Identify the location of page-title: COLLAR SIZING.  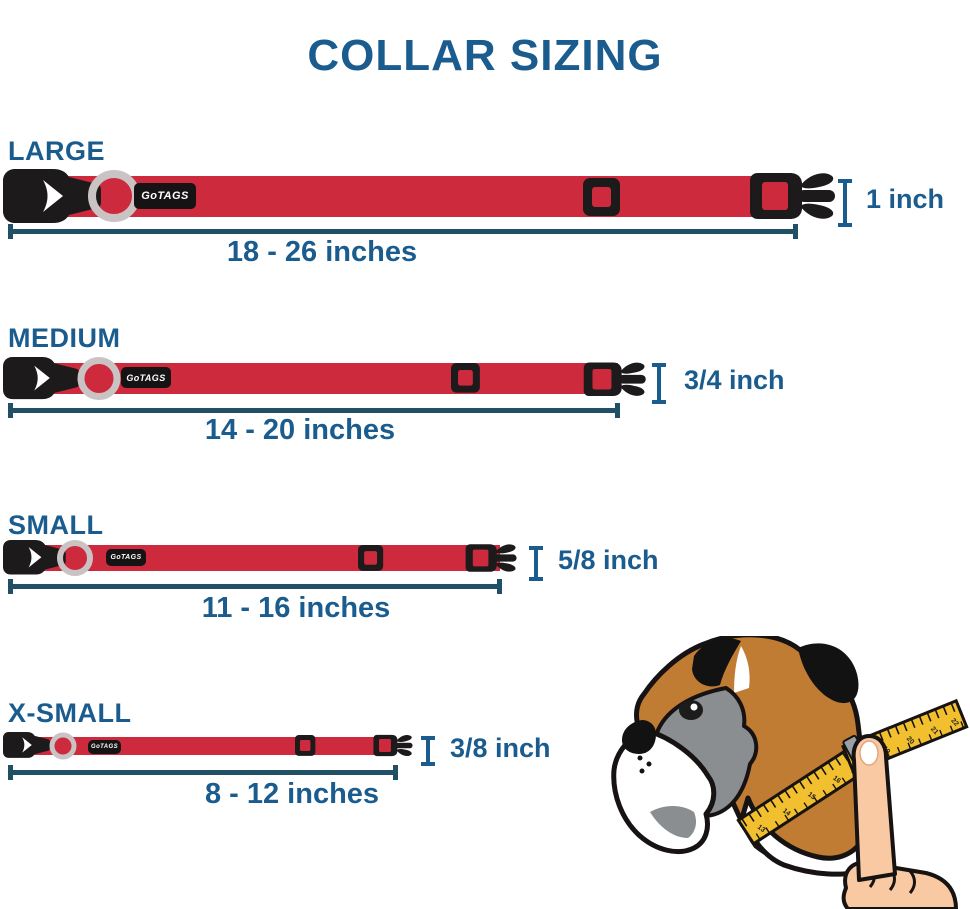
(485, 56).